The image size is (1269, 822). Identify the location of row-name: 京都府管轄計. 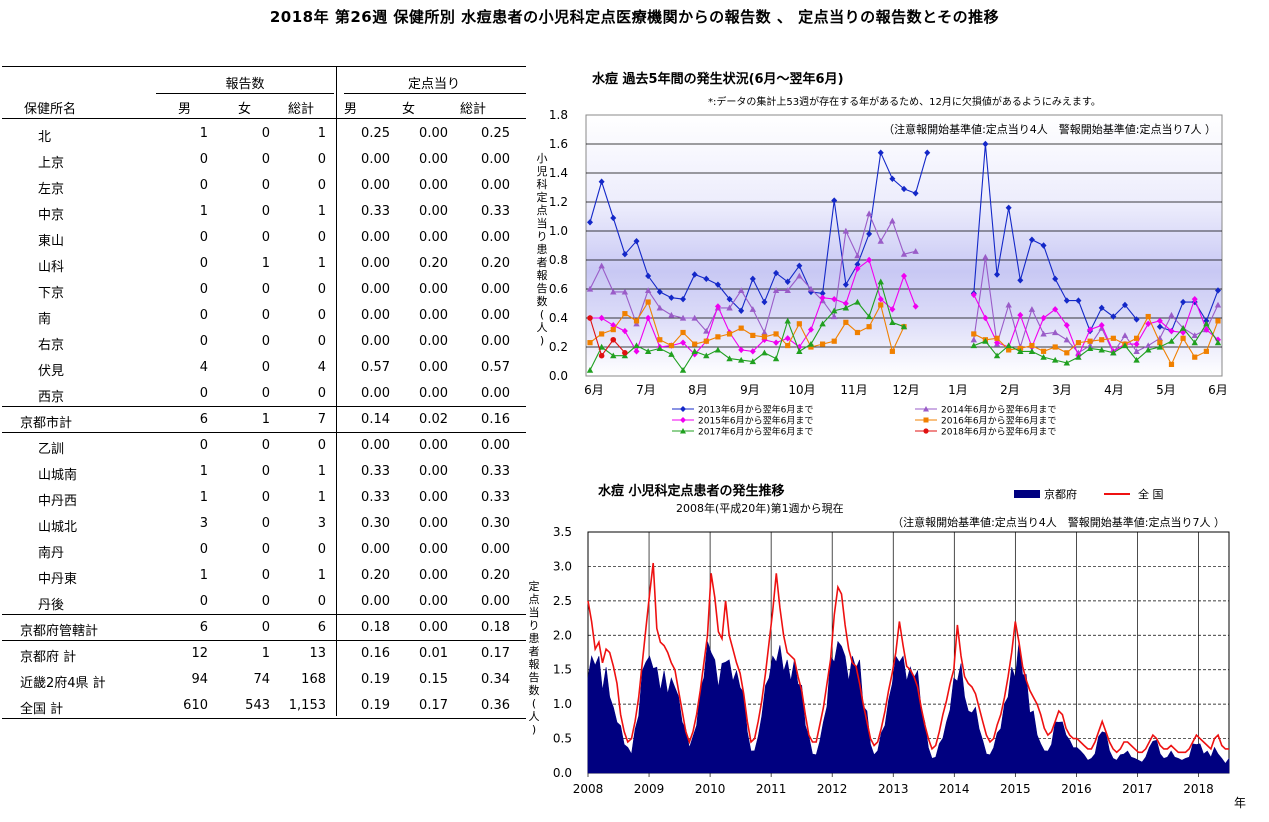
(59, 631).